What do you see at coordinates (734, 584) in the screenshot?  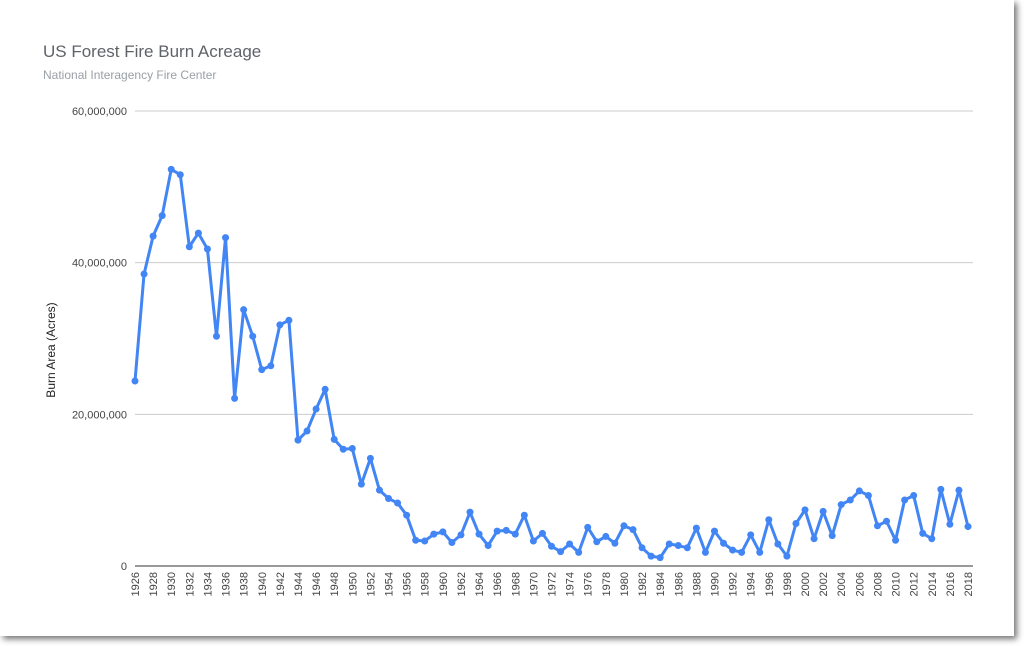 I see `x-tick-label: 1992` at bounding box center [734, 584].